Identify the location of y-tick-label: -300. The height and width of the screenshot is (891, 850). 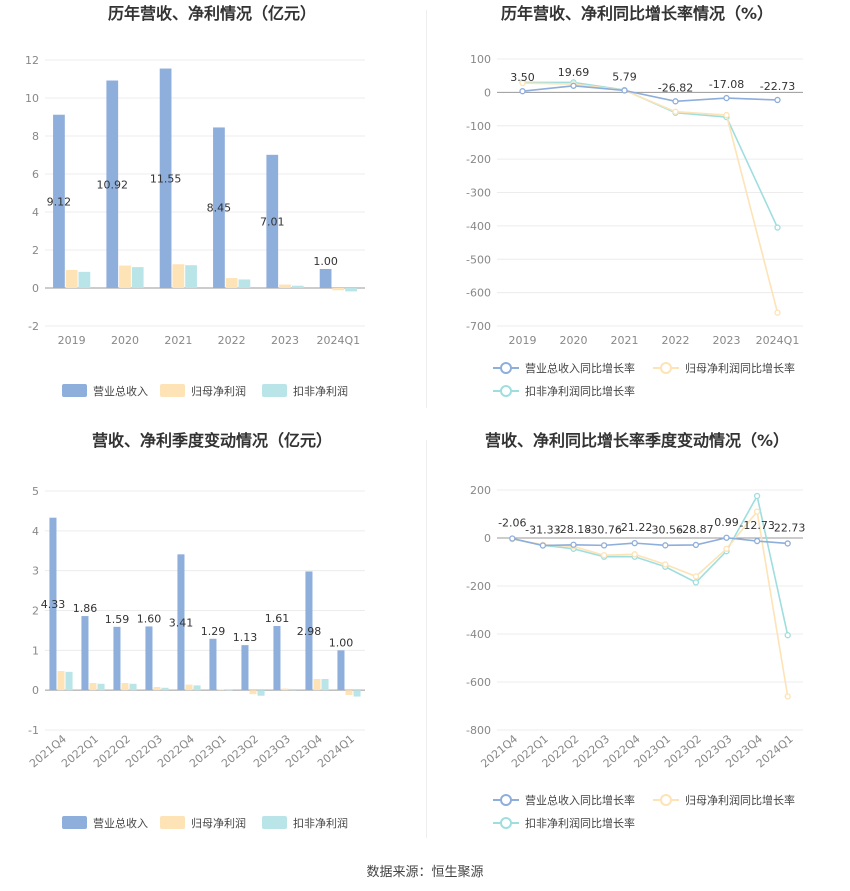
(478, 193).